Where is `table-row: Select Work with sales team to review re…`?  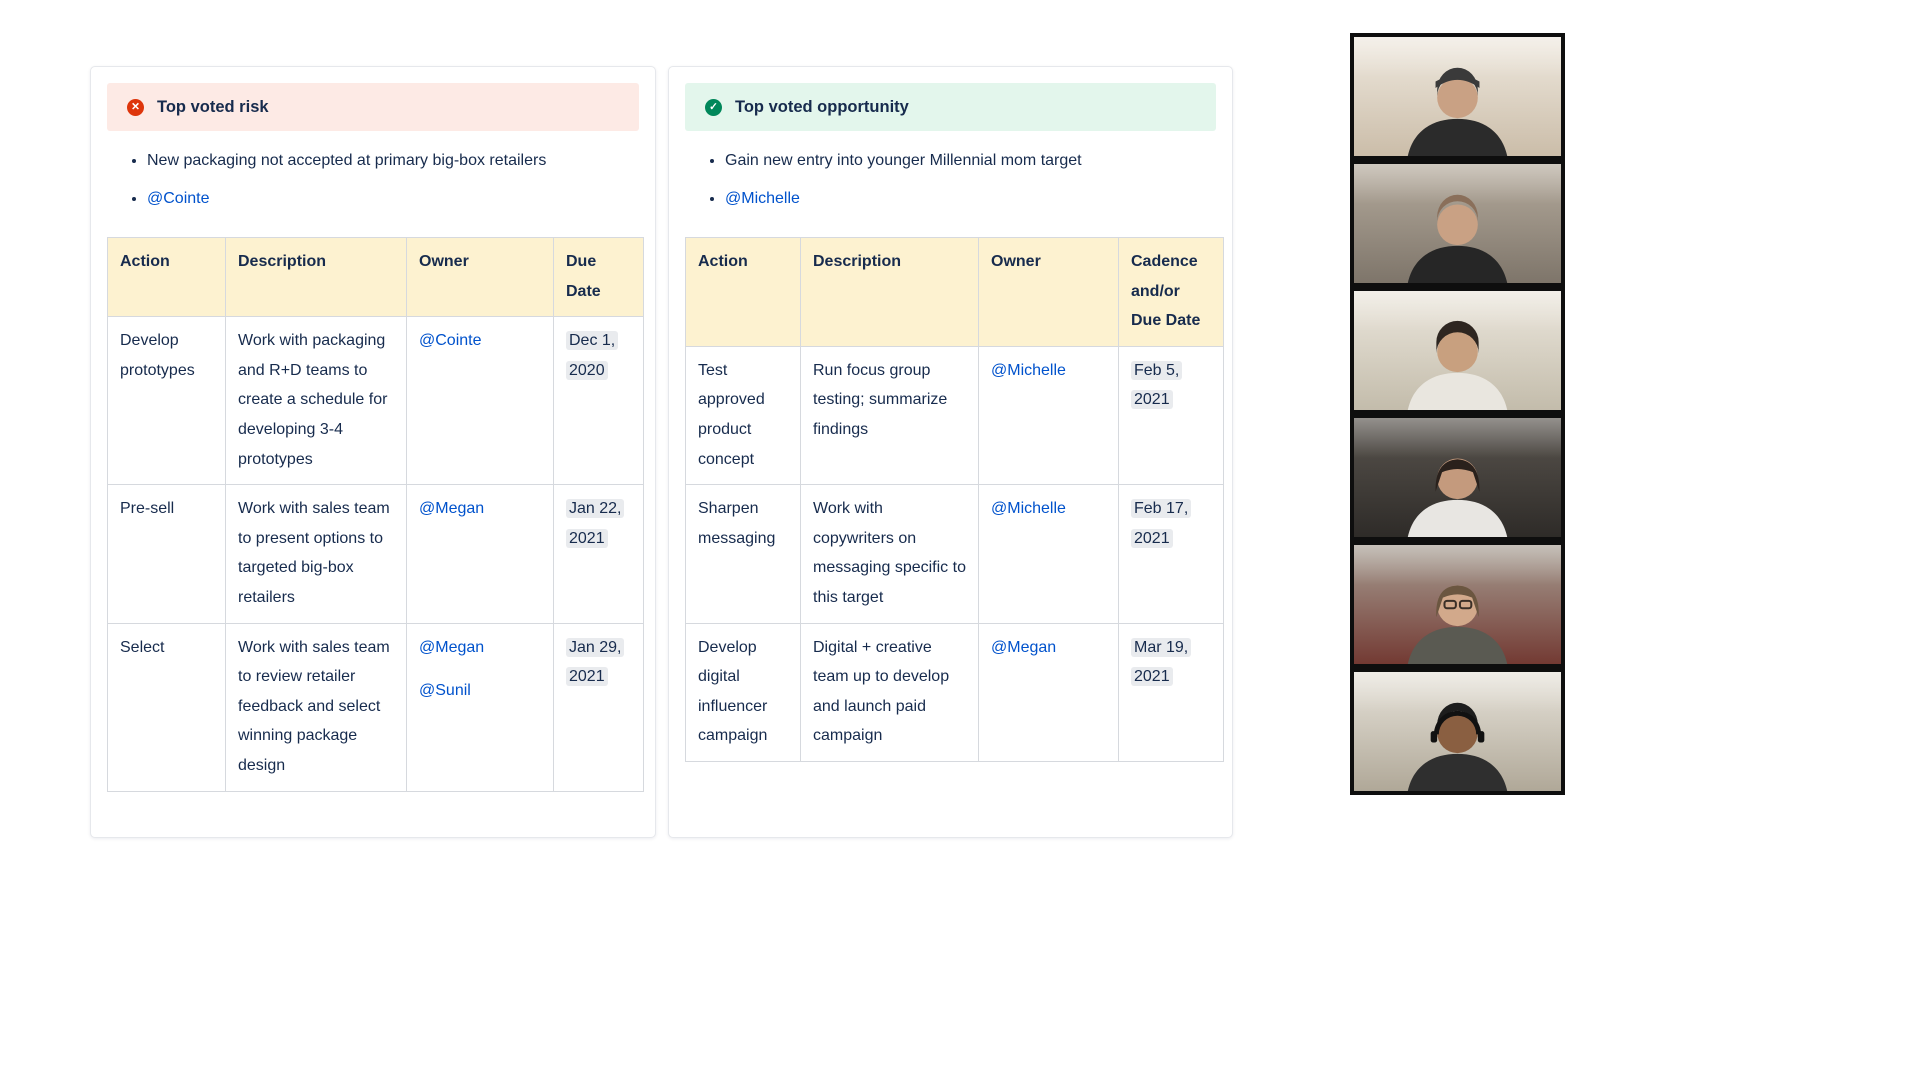 table-row: Select Work with sales team to review re… is located at coordinates (375, 707).